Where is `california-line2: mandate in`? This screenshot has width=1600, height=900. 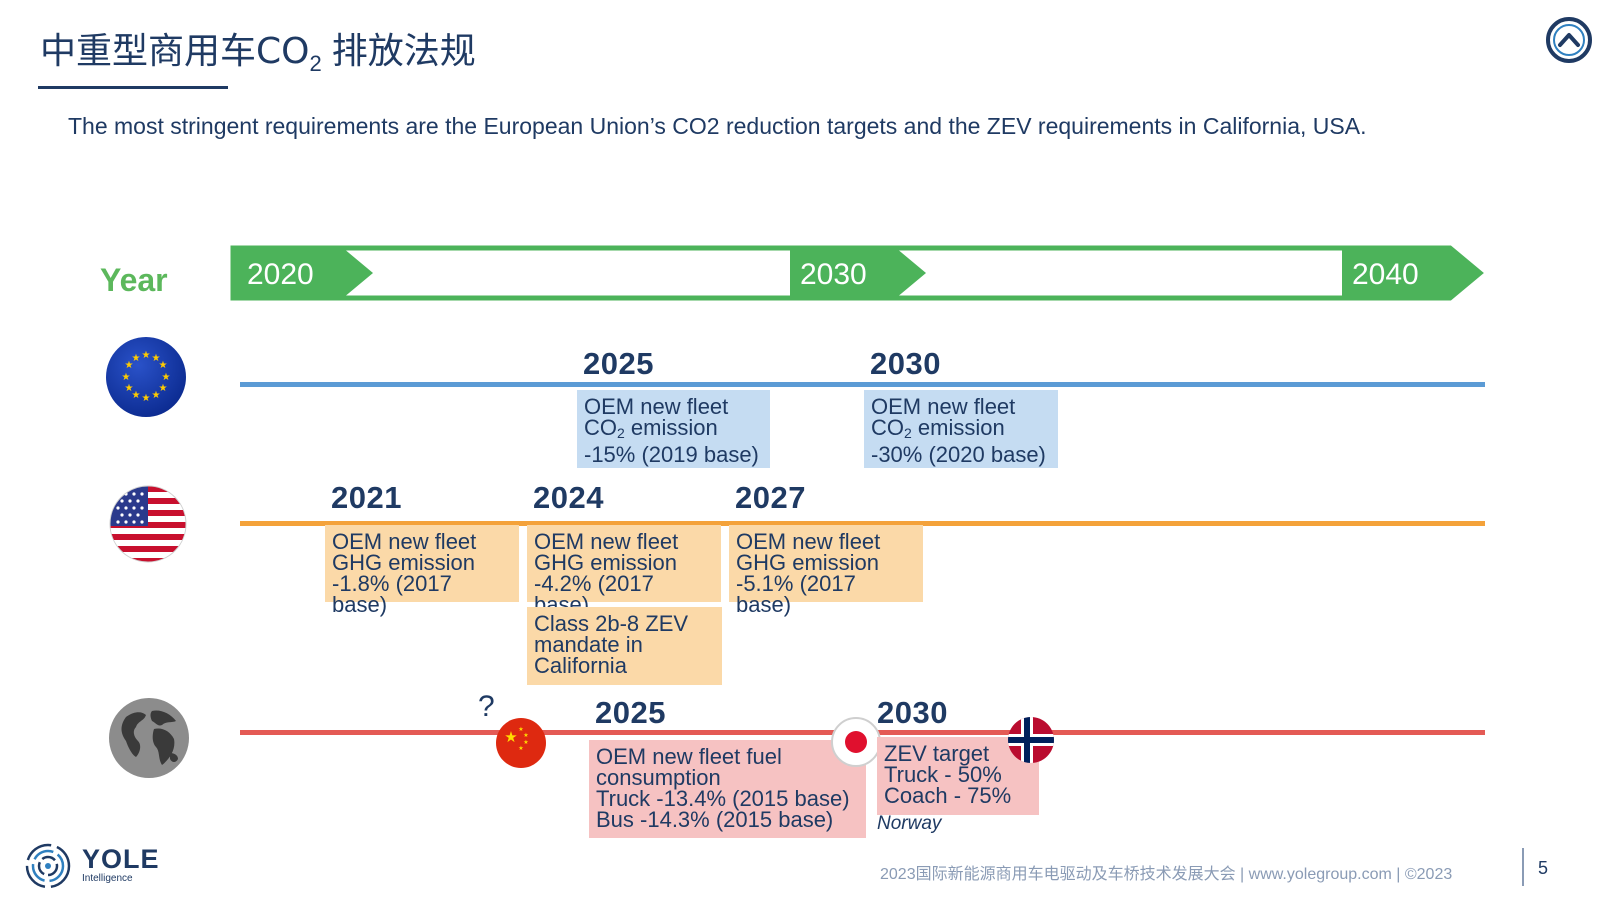 california-line2: mandate in is located at coordinates (588, 644).